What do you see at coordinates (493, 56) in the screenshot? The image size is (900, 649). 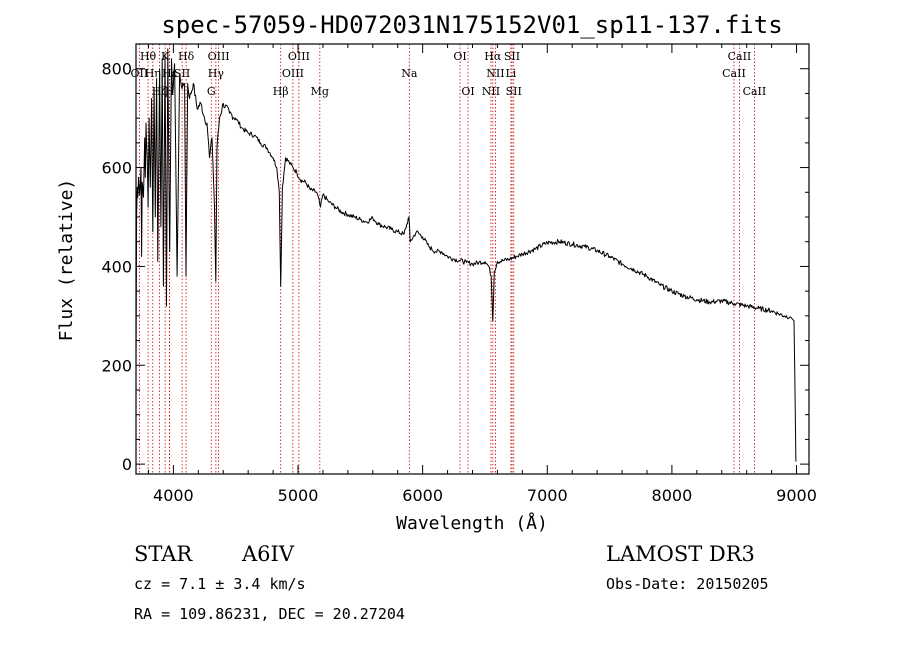 I see `spectral-line-label: Hα` at bounding box center [493, 56].